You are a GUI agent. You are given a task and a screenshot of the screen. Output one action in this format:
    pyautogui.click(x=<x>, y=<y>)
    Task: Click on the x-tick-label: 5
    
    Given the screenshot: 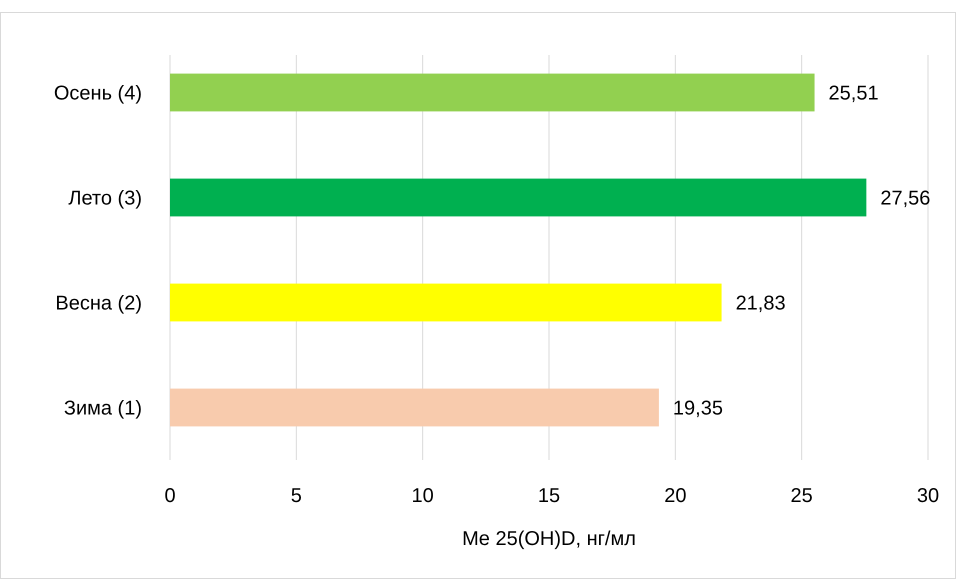 What is the action you would take?
    pyautogui.click(x=296, y=496)
    